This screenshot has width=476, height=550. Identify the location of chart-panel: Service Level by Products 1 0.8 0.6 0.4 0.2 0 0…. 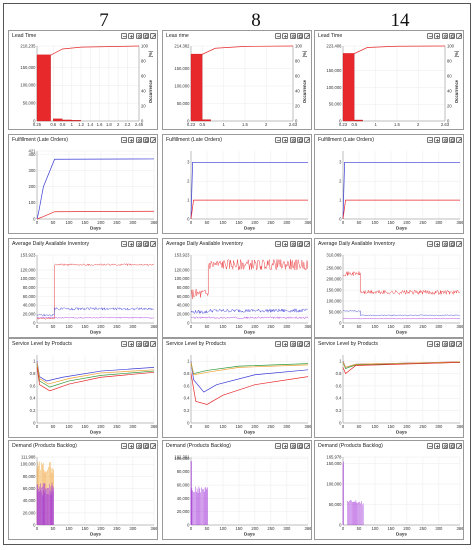
(389, 388).